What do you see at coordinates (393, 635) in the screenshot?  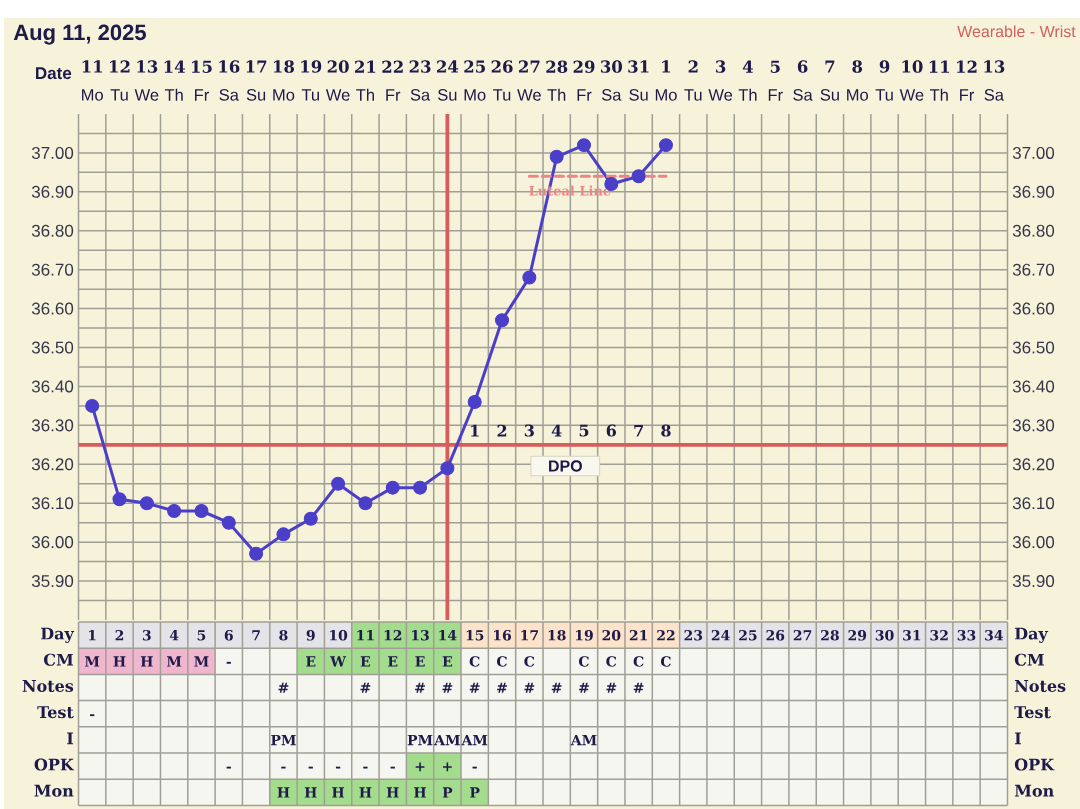 I see `text: 12` at bounding box center [393, 635].